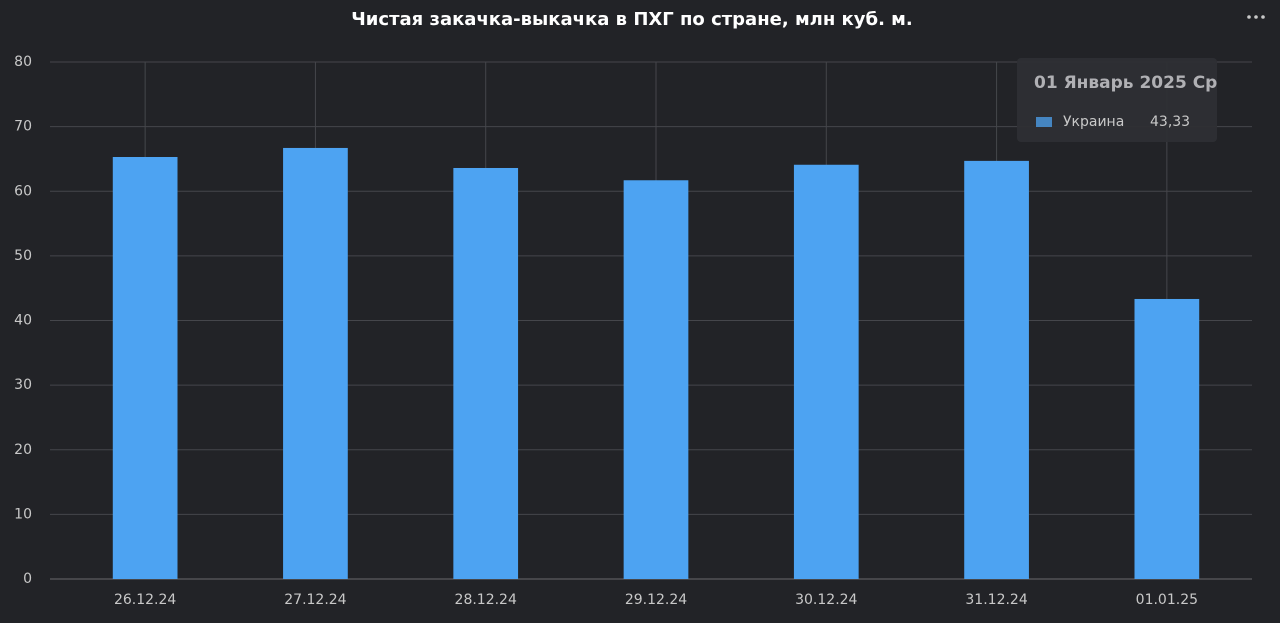  What do you see at coordinates (1093, 122) in the screenshot?
I see `legend-label: Украина` at bounding box center [1093, 122].